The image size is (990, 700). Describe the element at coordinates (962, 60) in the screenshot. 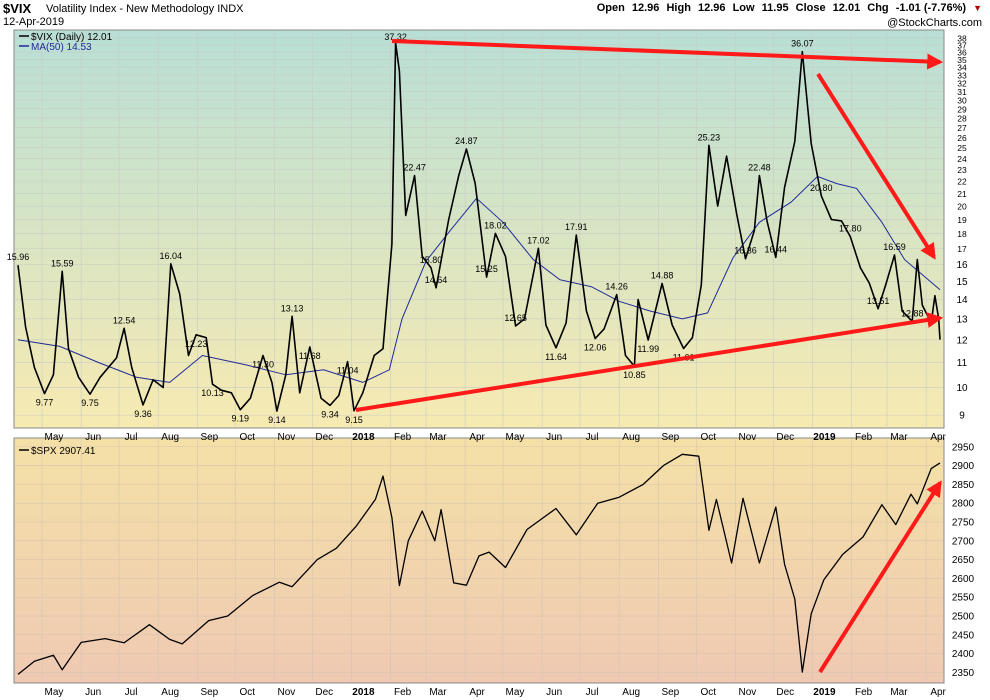

I see `vix-y-tick-label: 35` at that location.